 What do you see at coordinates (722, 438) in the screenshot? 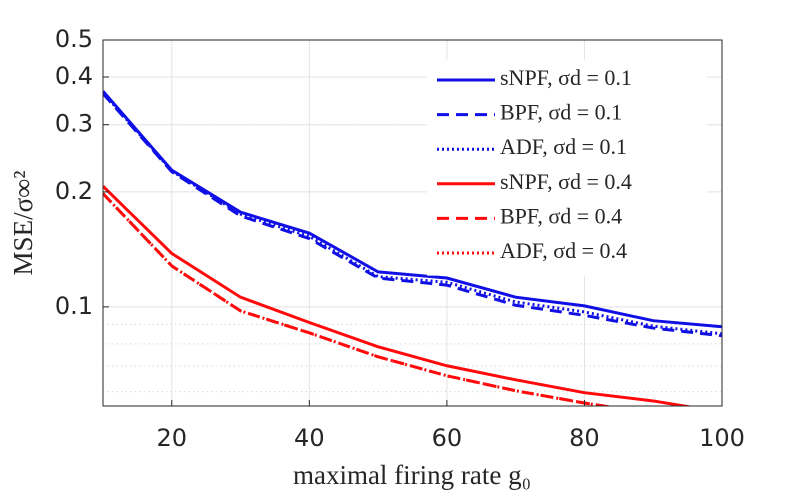
I see `x-tick-label: 100` at bounding box center [722, 438].